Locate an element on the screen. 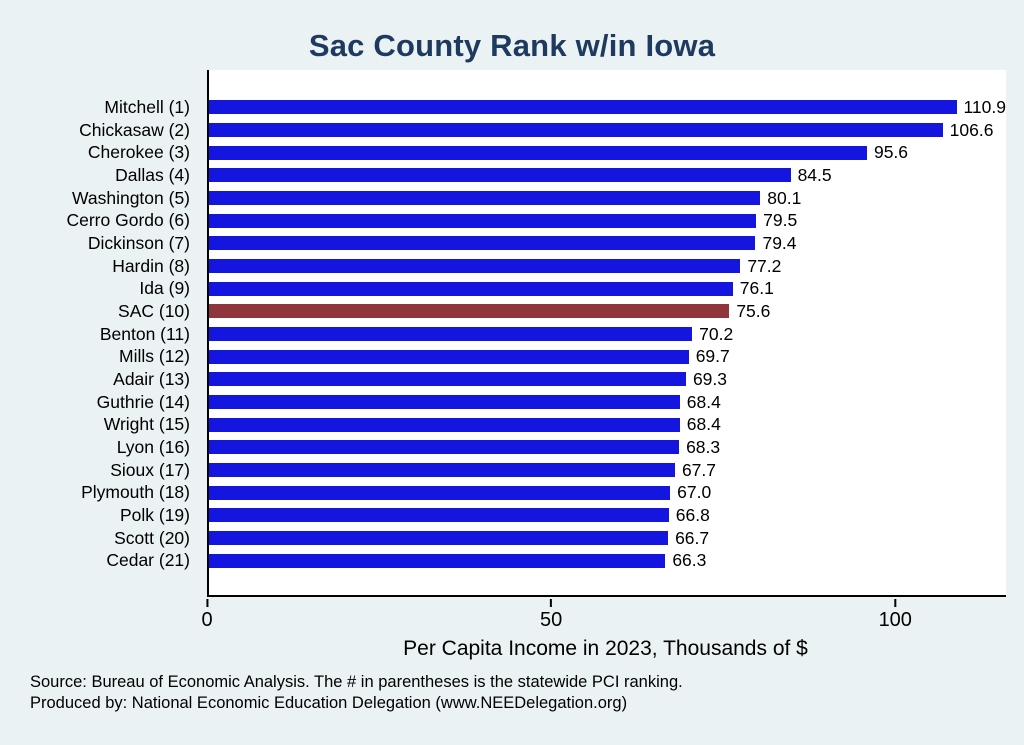 This screenshot has height=745, width=1024. y-axis-label: Sioux (17) is located at coordinates (150, 469).